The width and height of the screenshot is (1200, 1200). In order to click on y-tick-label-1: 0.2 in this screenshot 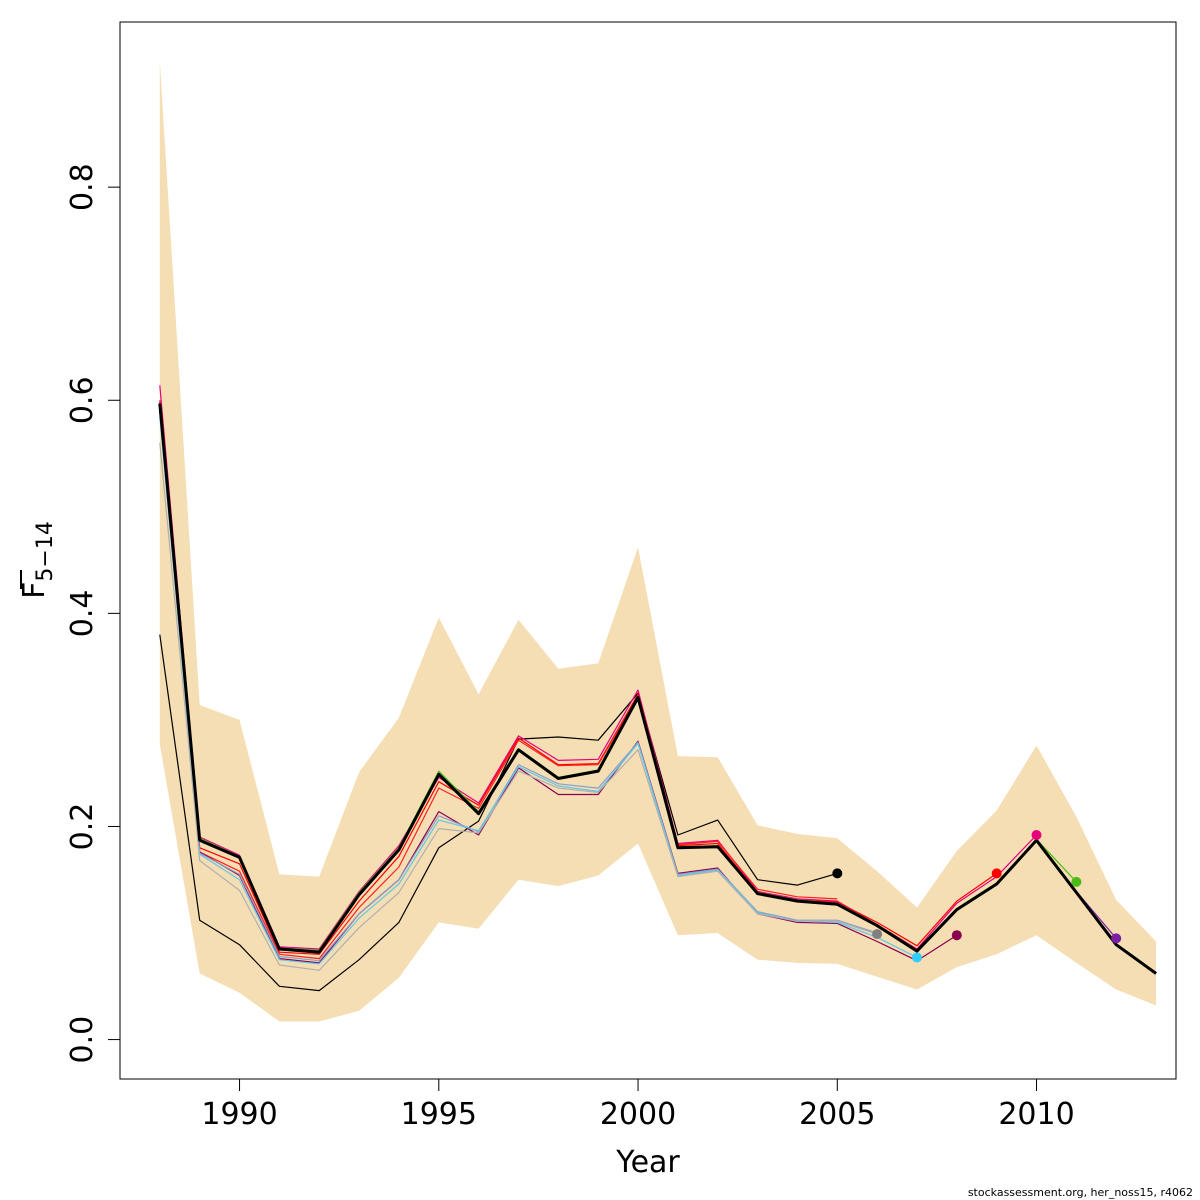, I will do `click(82, 827)`.